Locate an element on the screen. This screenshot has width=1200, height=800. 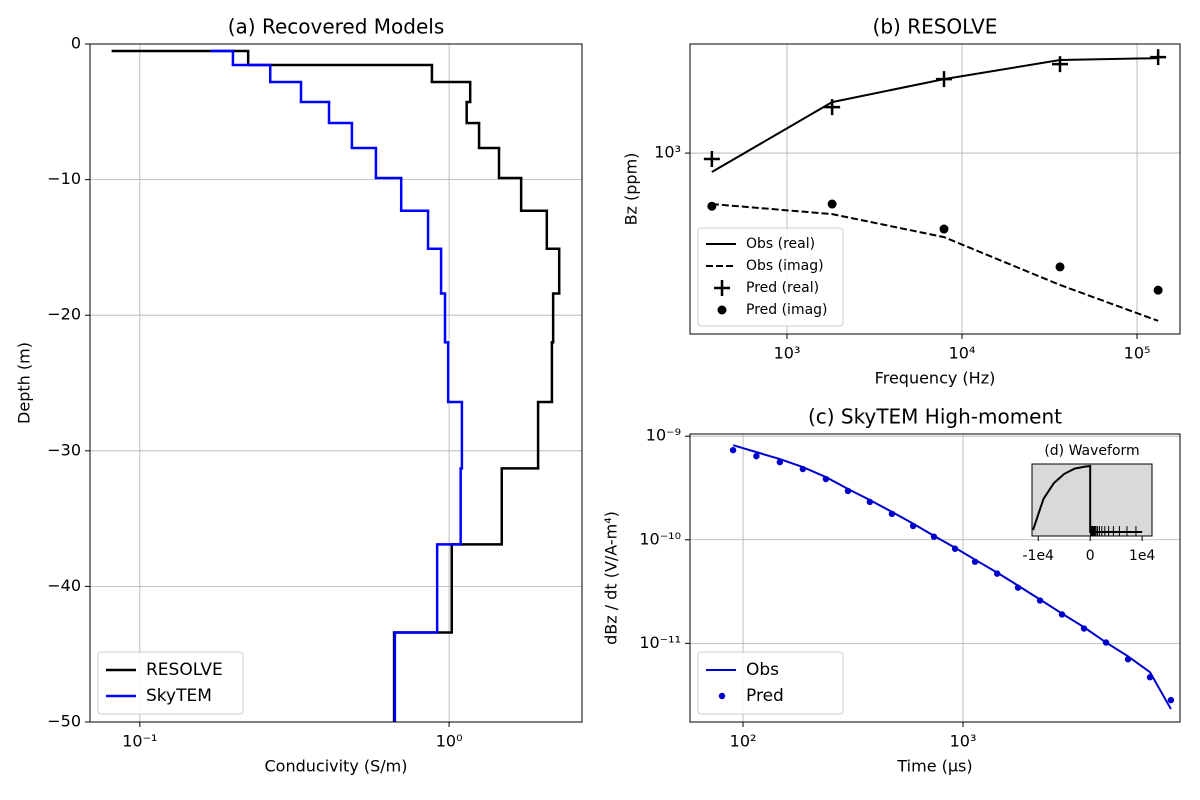
legend: RESOLVE SkyTEM is located at coordinates (170, 683).